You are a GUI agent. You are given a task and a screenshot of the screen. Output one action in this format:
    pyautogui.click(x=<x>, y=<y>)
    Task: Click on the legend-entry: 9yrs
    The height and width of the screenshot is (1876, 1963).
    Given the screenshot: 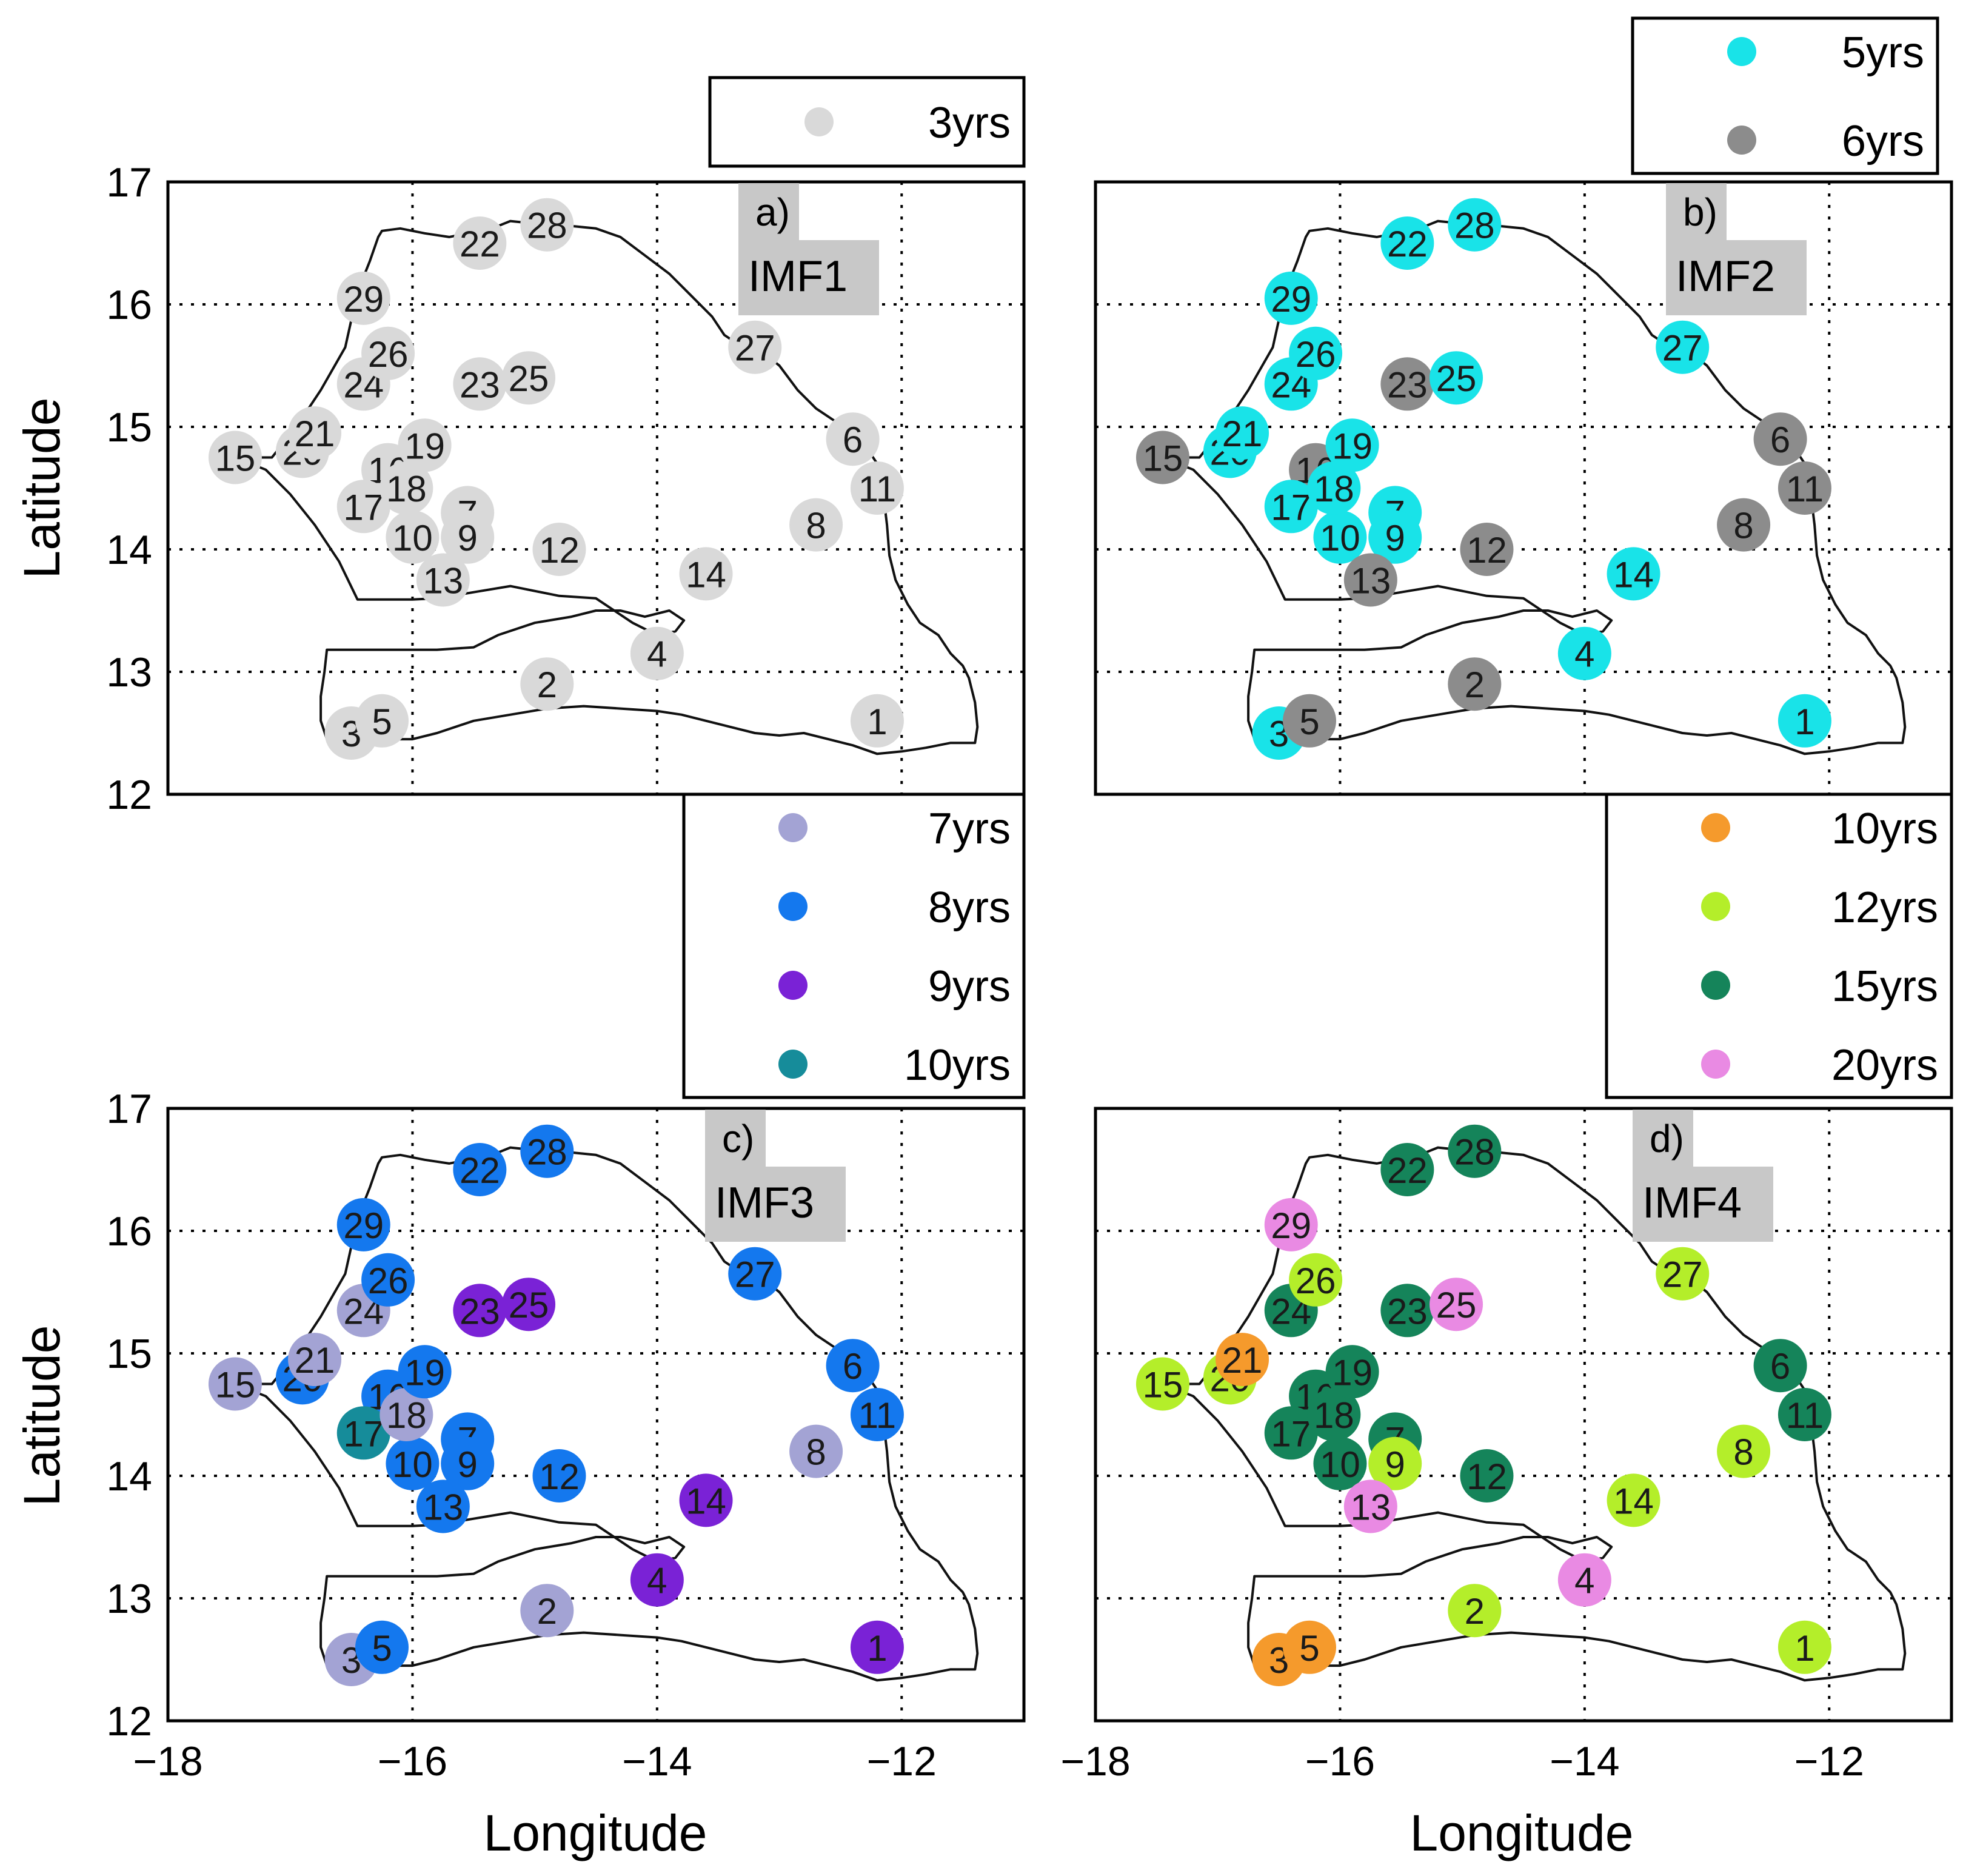 What is the action you would take?
    pyautogui.click(x=895, y=986)
    